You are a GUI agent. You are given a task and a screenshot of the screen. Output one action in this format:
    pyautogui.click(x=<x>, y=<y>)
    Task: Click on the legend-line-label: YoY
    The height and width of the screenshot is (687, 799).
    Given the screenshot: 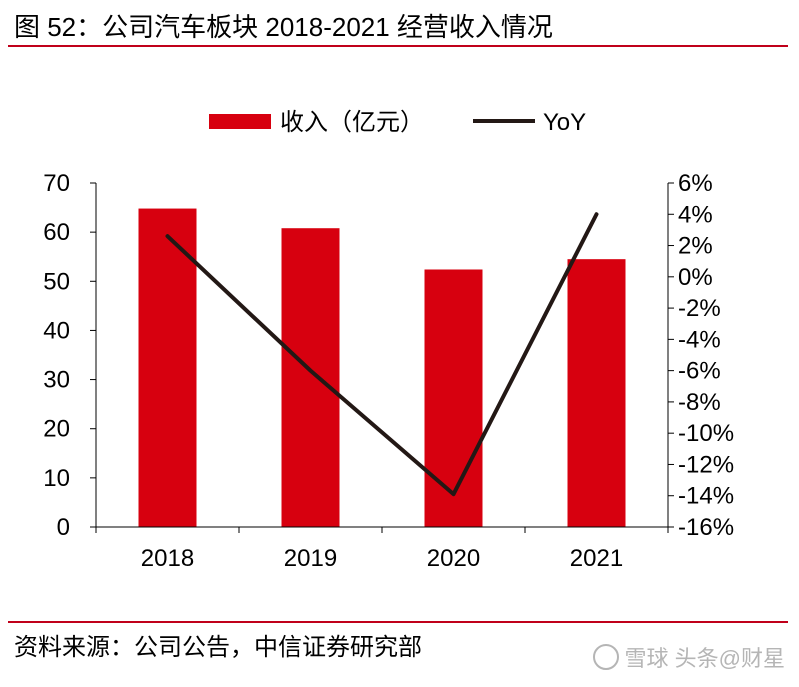 What is the action you would take?
    pyautogui.click(x=564, y=122)
    